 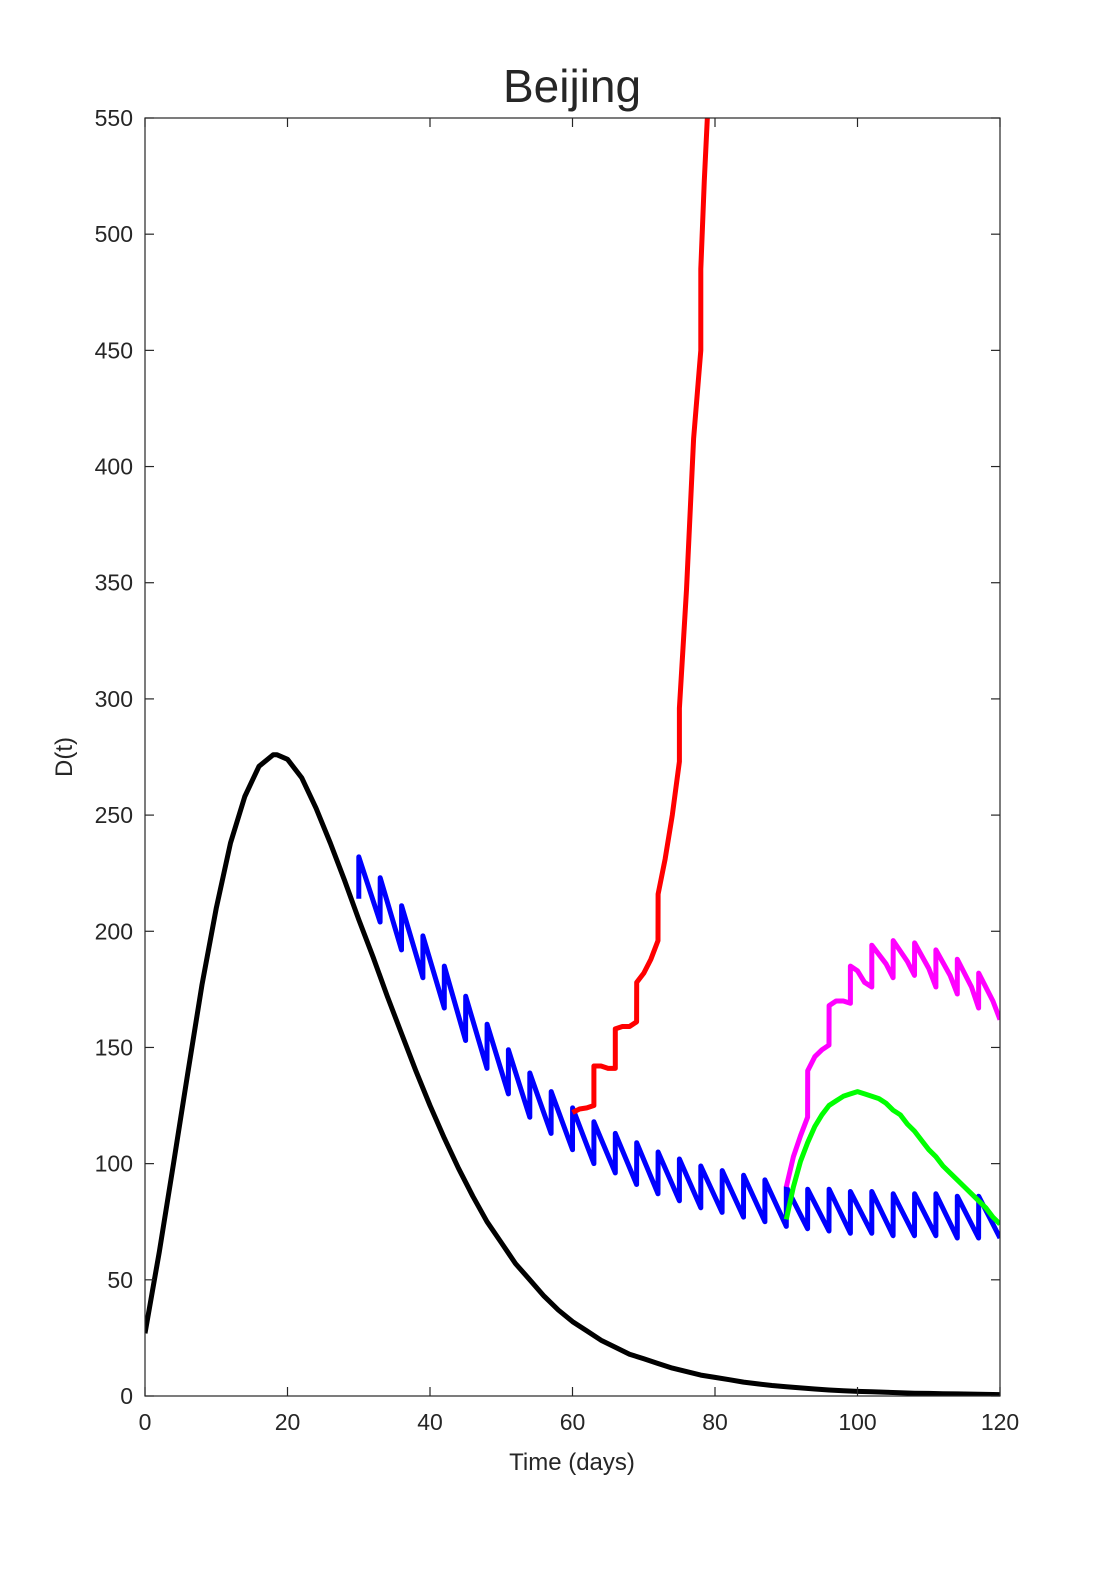 What do you see at coordinates (114, 118) in the screenshot?
I see `y-tick-label: 550` at bounding box center [114, 118].